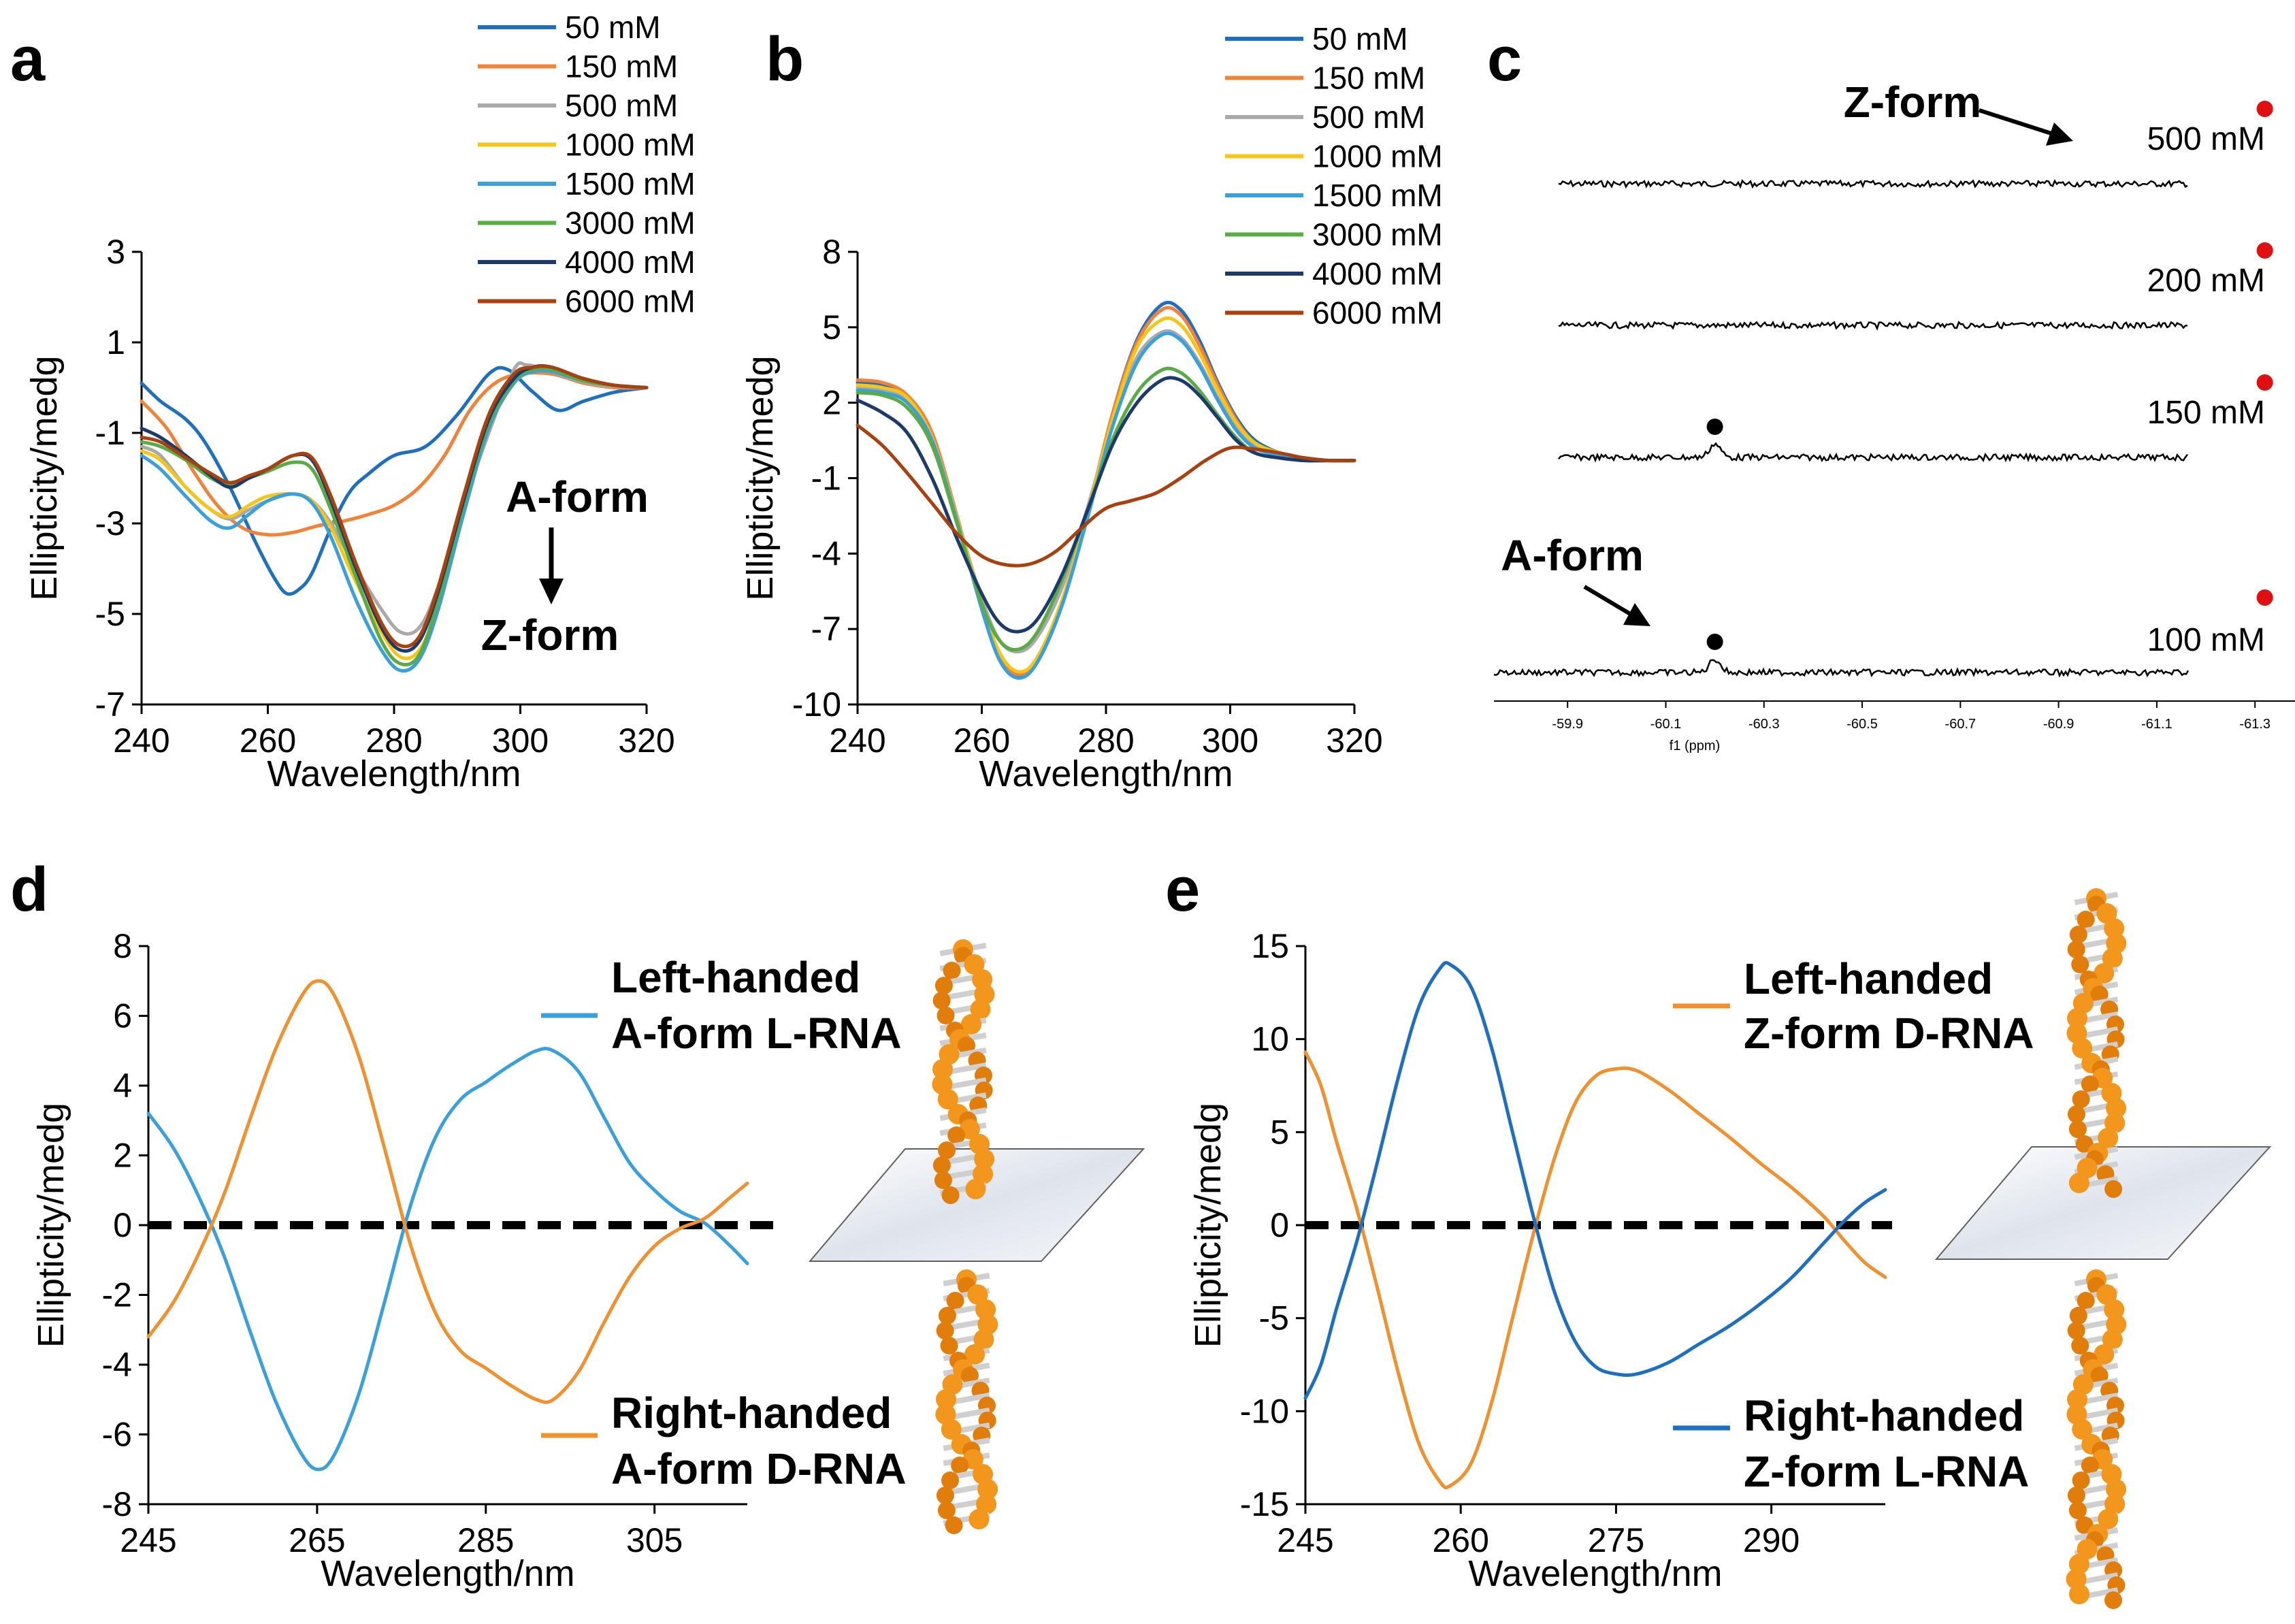 This screenshot has width=2295, height=1624. Describe the element at coordinates (1616, 1540) in the screenshot. I see `e-x-tick-label: 275` at that location.